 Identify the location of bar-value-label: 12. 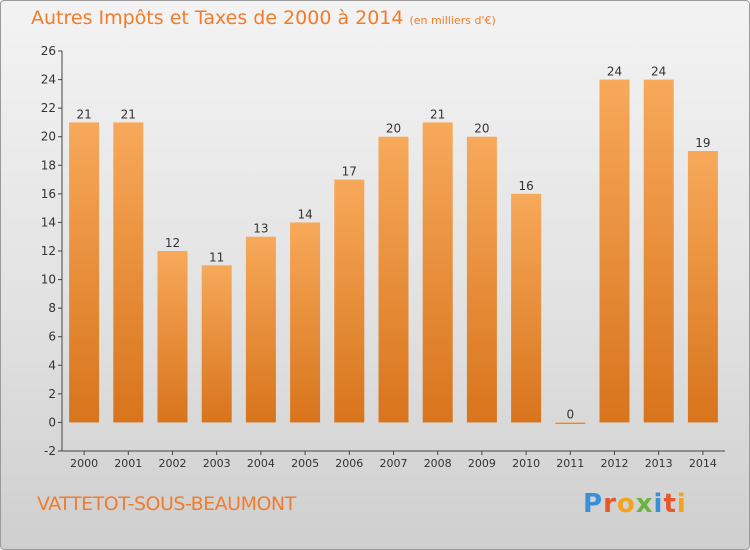
(172, 243).